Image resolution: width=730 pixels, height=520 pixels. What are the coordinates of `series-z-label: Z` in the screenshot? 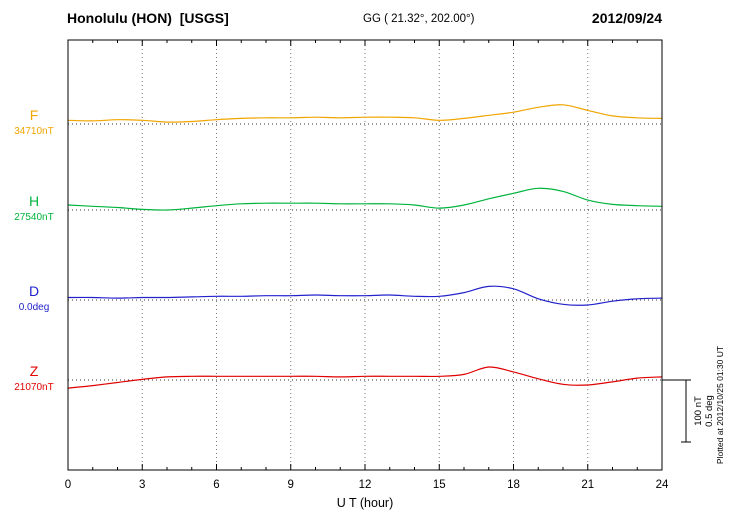 It's located at (34, 371).